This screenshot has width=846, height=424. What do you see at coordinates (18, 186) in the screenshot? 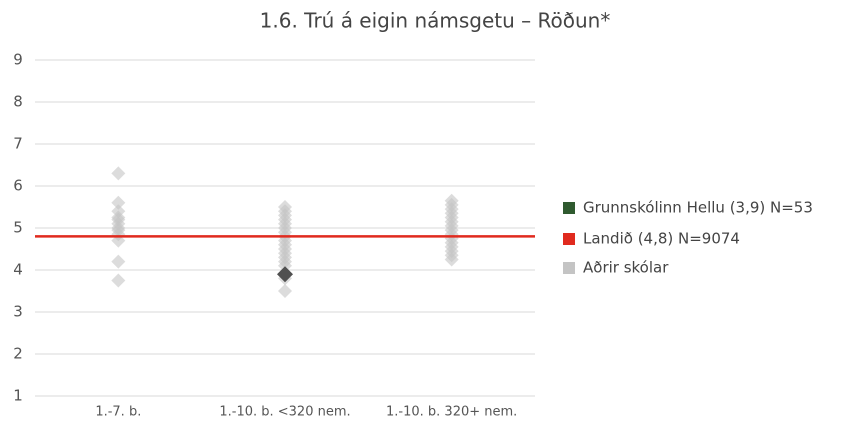
I see `y-tick-label: 6` at bounding box center [18, 186].